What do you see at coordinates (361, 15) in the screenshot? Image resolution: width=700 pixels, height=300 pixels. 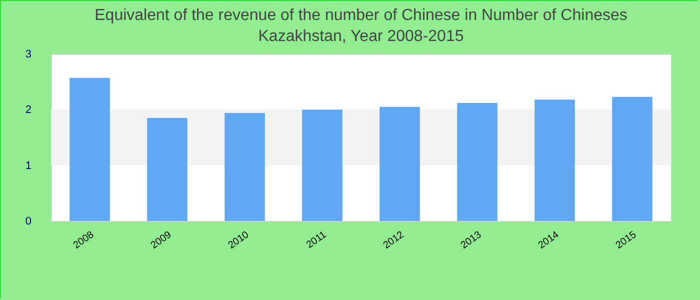 I see `chart-title: Equivalent of the revenue of the number of Chinese in Number of Chineses` at bounding box center [361, 15].